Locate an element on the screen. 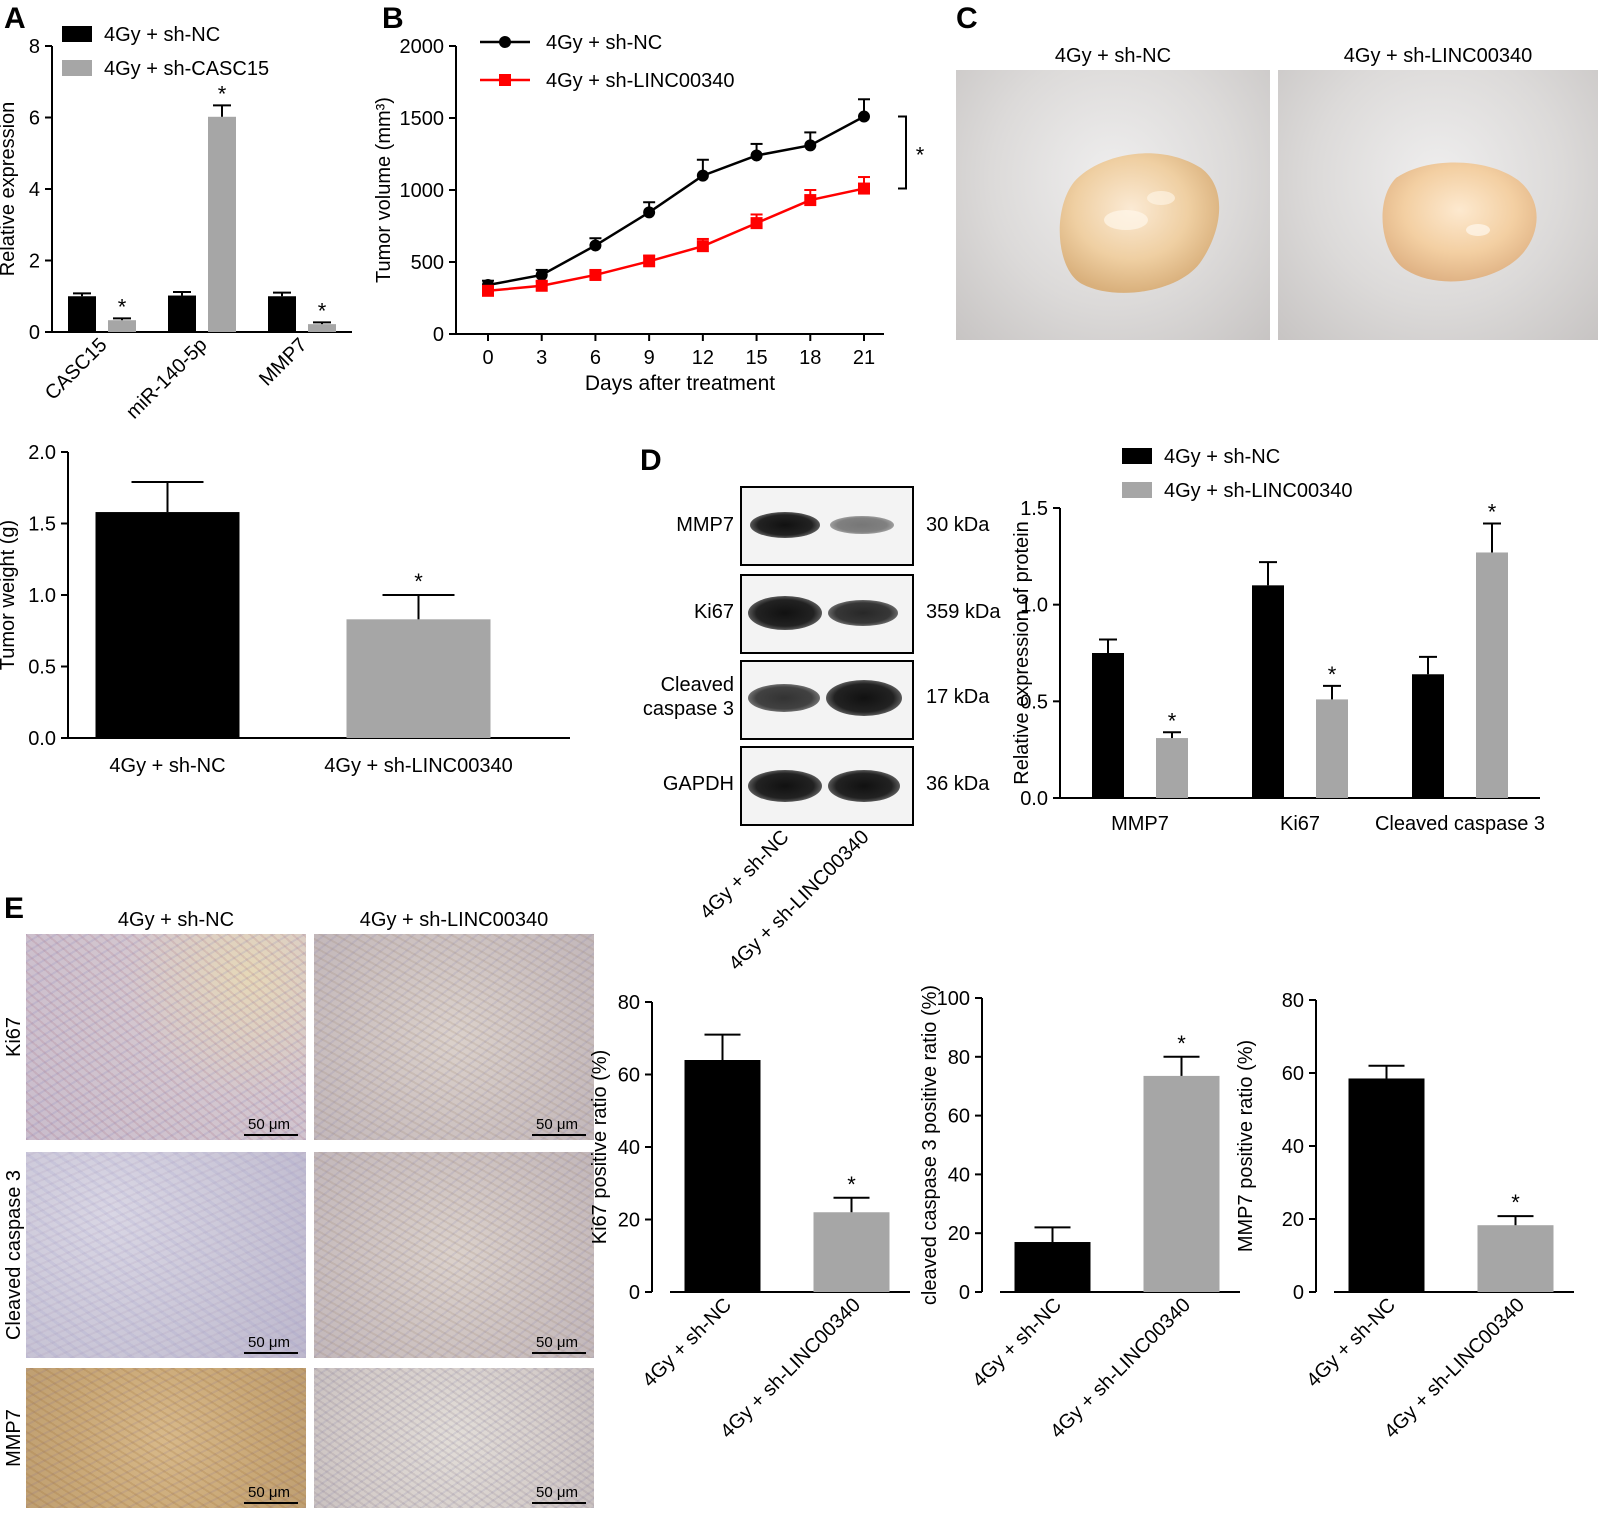 The image size is (1604, 1516). x-tick-label: 18 is located at coordinates (810, 358).